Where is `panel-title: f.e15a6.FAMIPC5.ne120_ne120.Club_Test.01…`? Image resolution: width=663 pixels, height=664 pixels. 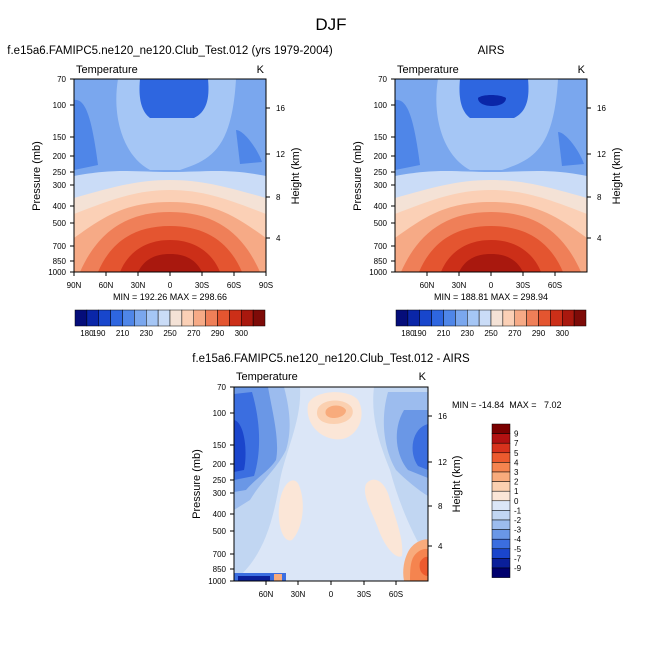 panel-title: f.e15a6.FAMIPC5.ne120_ne120.Club_Test.01… is located at coordinates (170, 51).